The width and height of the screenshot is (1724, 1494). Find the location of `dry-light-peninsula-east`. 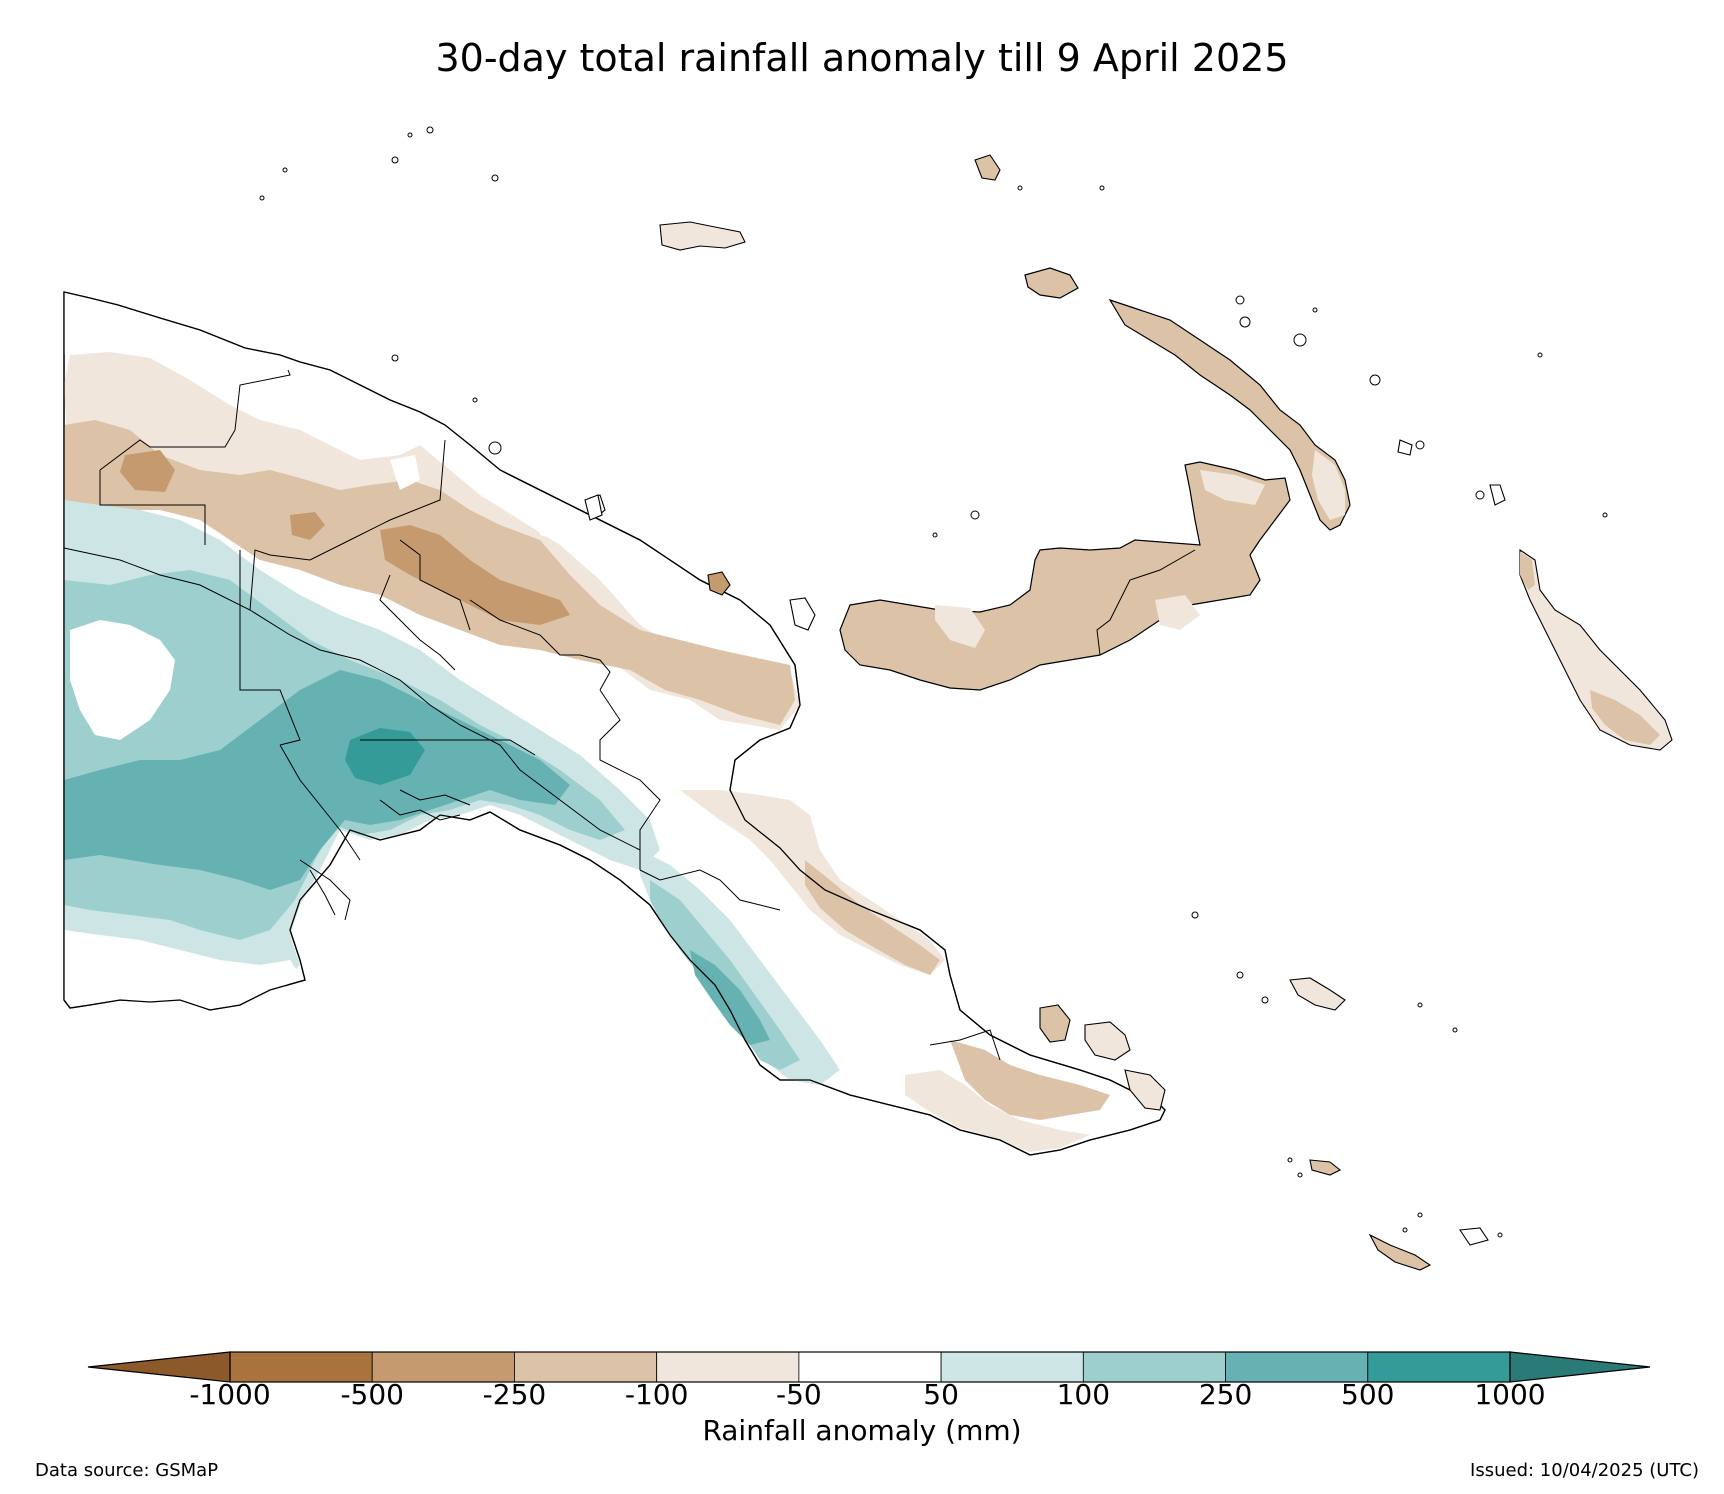

dry-light-peninsula-east is located at coordinates (997, 1111).